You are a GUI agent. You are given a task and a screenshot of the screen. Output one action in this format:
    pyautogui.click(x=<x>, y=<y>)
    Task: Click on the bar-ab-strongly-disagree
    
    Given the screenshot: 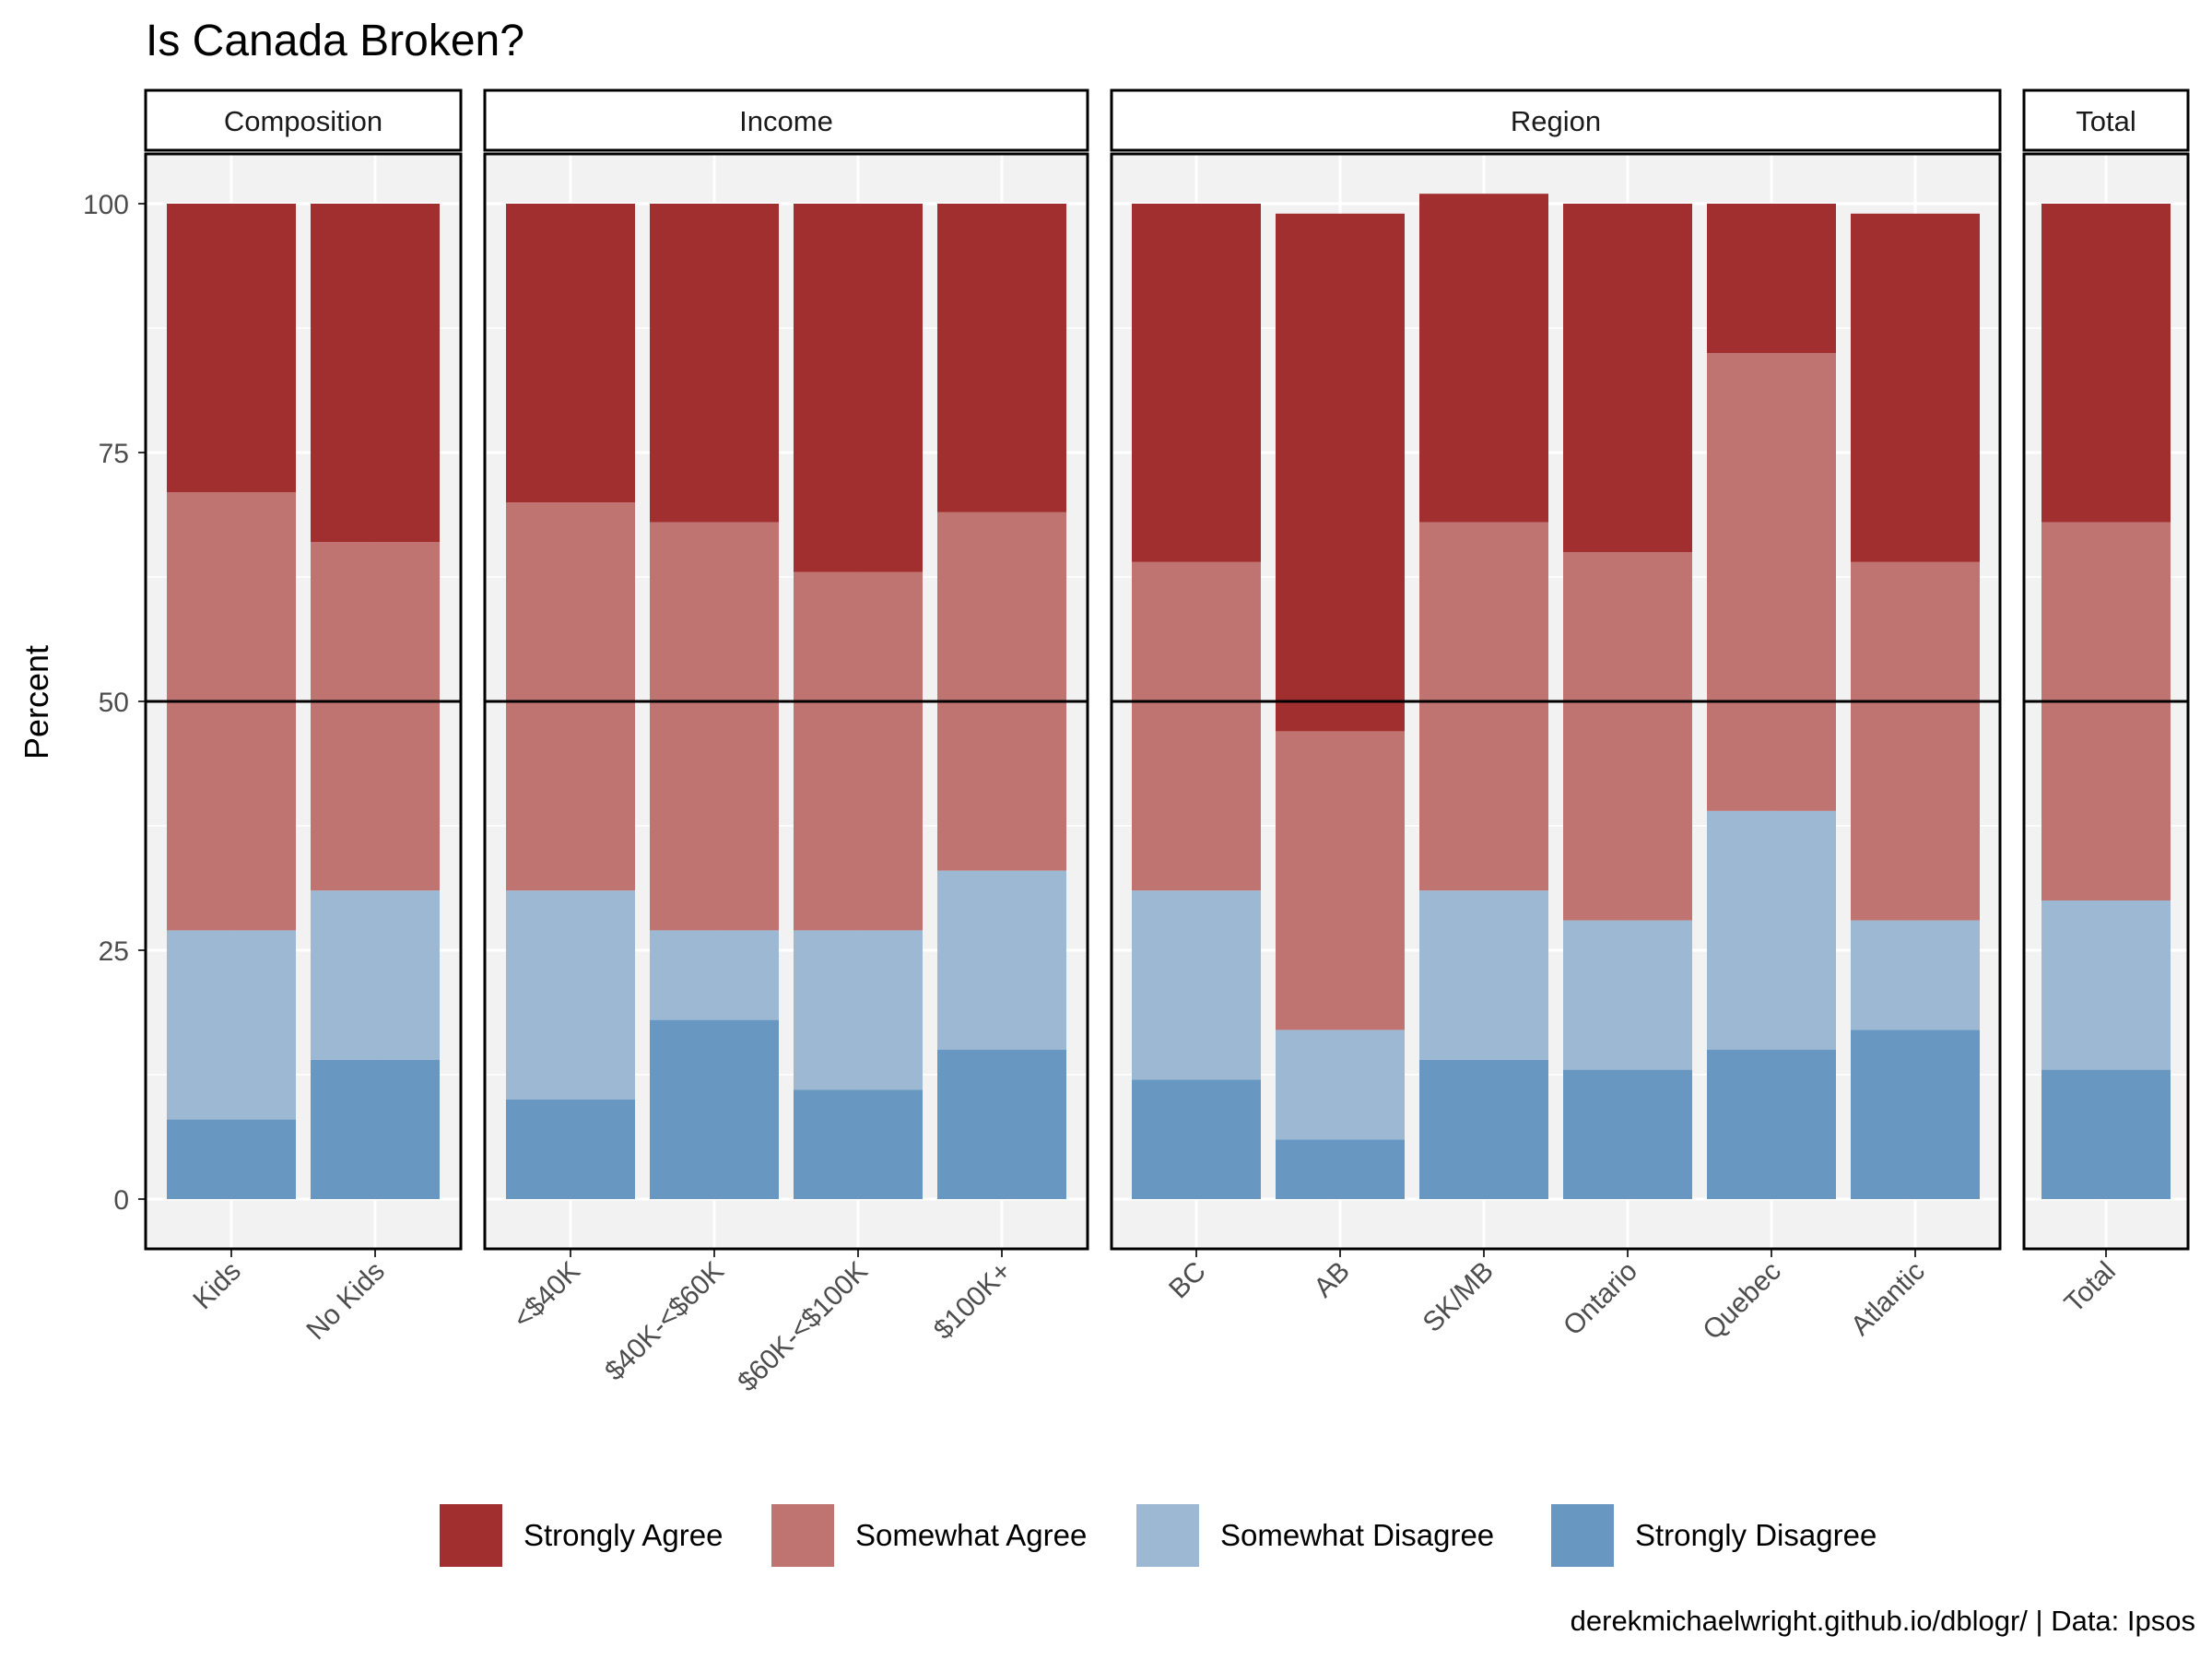 What is the action you would take?
    pyautogui.click(x=1340, y=1169)
    